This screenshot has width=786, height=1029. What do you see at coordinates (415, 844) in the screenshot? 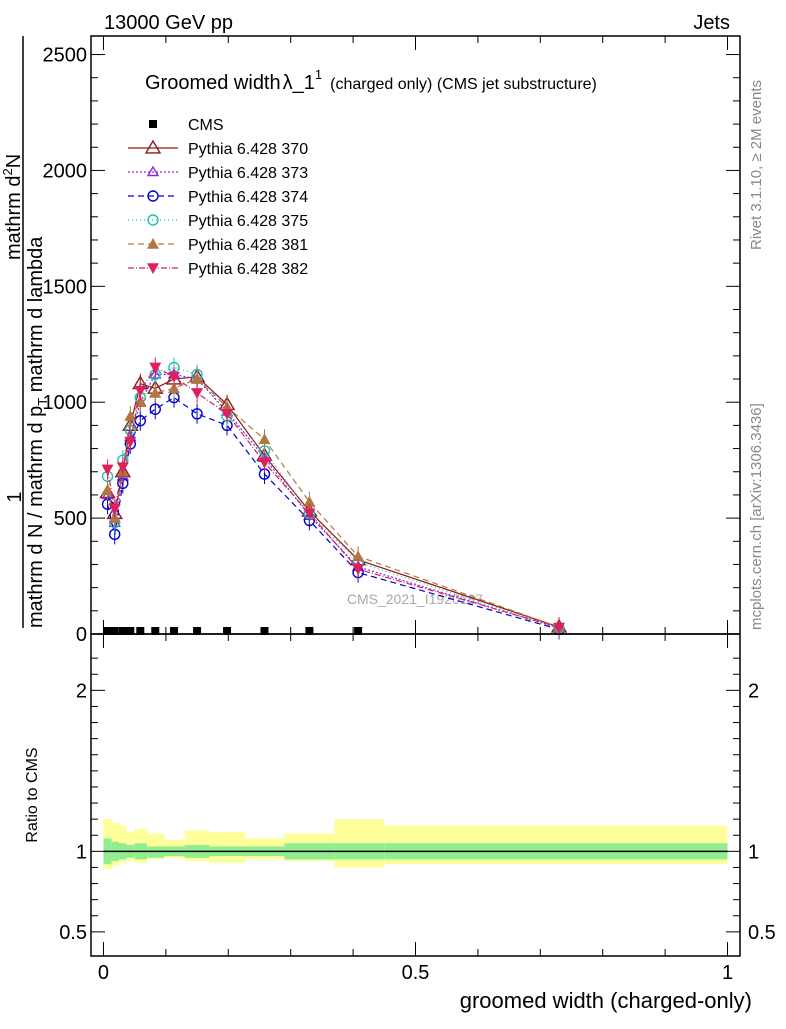
I see `ratio-bands` at bounding box center [415, 844].